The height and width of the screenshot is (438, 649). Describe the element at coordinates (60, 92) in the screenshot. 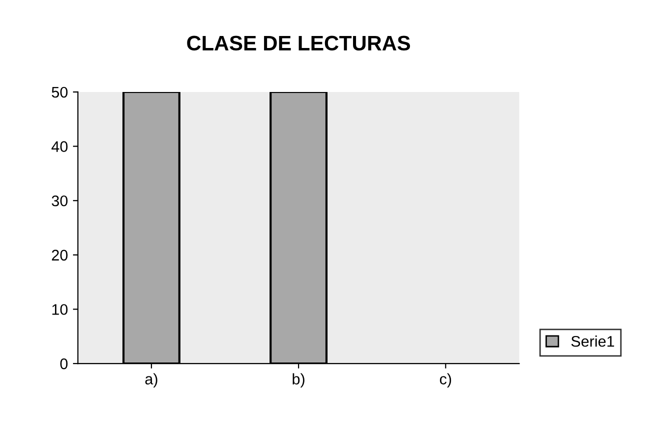

I see `y-tick-label: 50` at that location.